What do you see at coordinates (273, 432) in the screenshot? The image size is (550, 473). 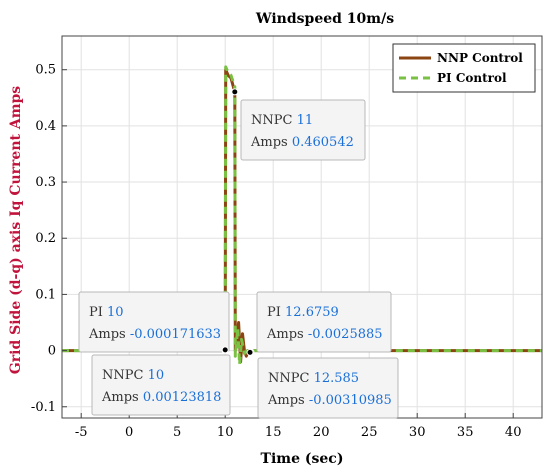 I see `x-tick-label: 15` at bounding box center [273, 432].